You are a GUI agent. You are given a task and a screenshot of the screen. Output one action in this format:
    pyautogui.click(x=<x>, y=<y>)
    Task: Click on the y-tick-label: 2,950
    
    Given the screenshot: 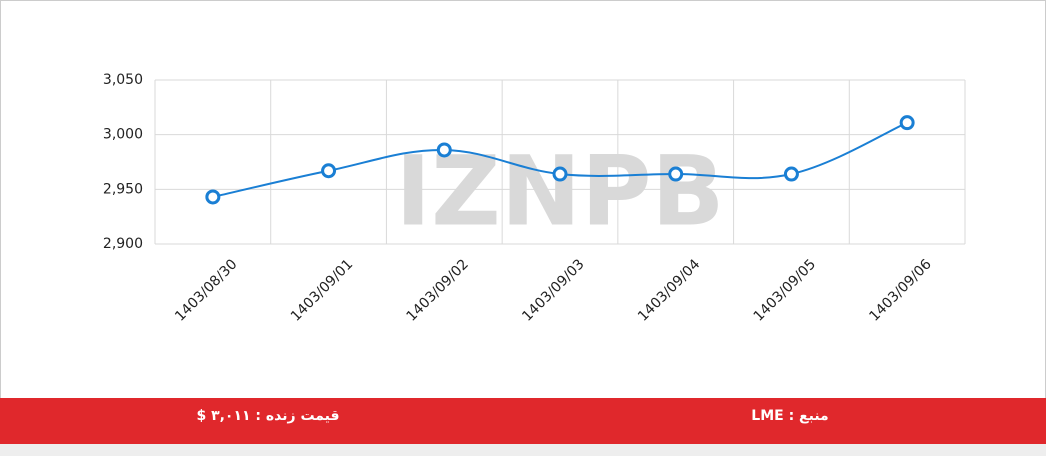 What is the action you would take?
    pyautogui.click(x=123, y=189)
    